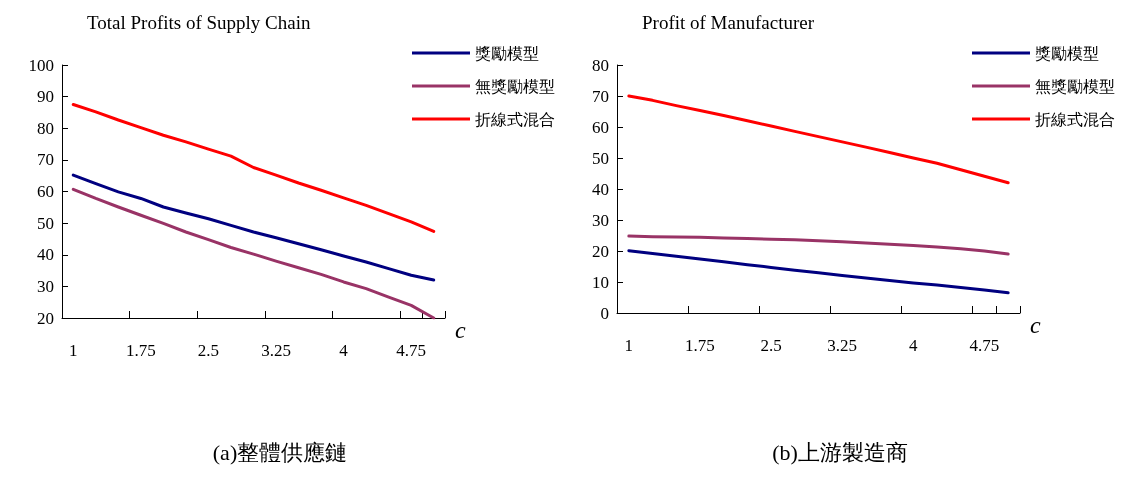 This screenshot has height=478, width=1121. Describe the element at coordinates (41, 65) in the screenshot. I see `y-tick-label: 100` at that location.